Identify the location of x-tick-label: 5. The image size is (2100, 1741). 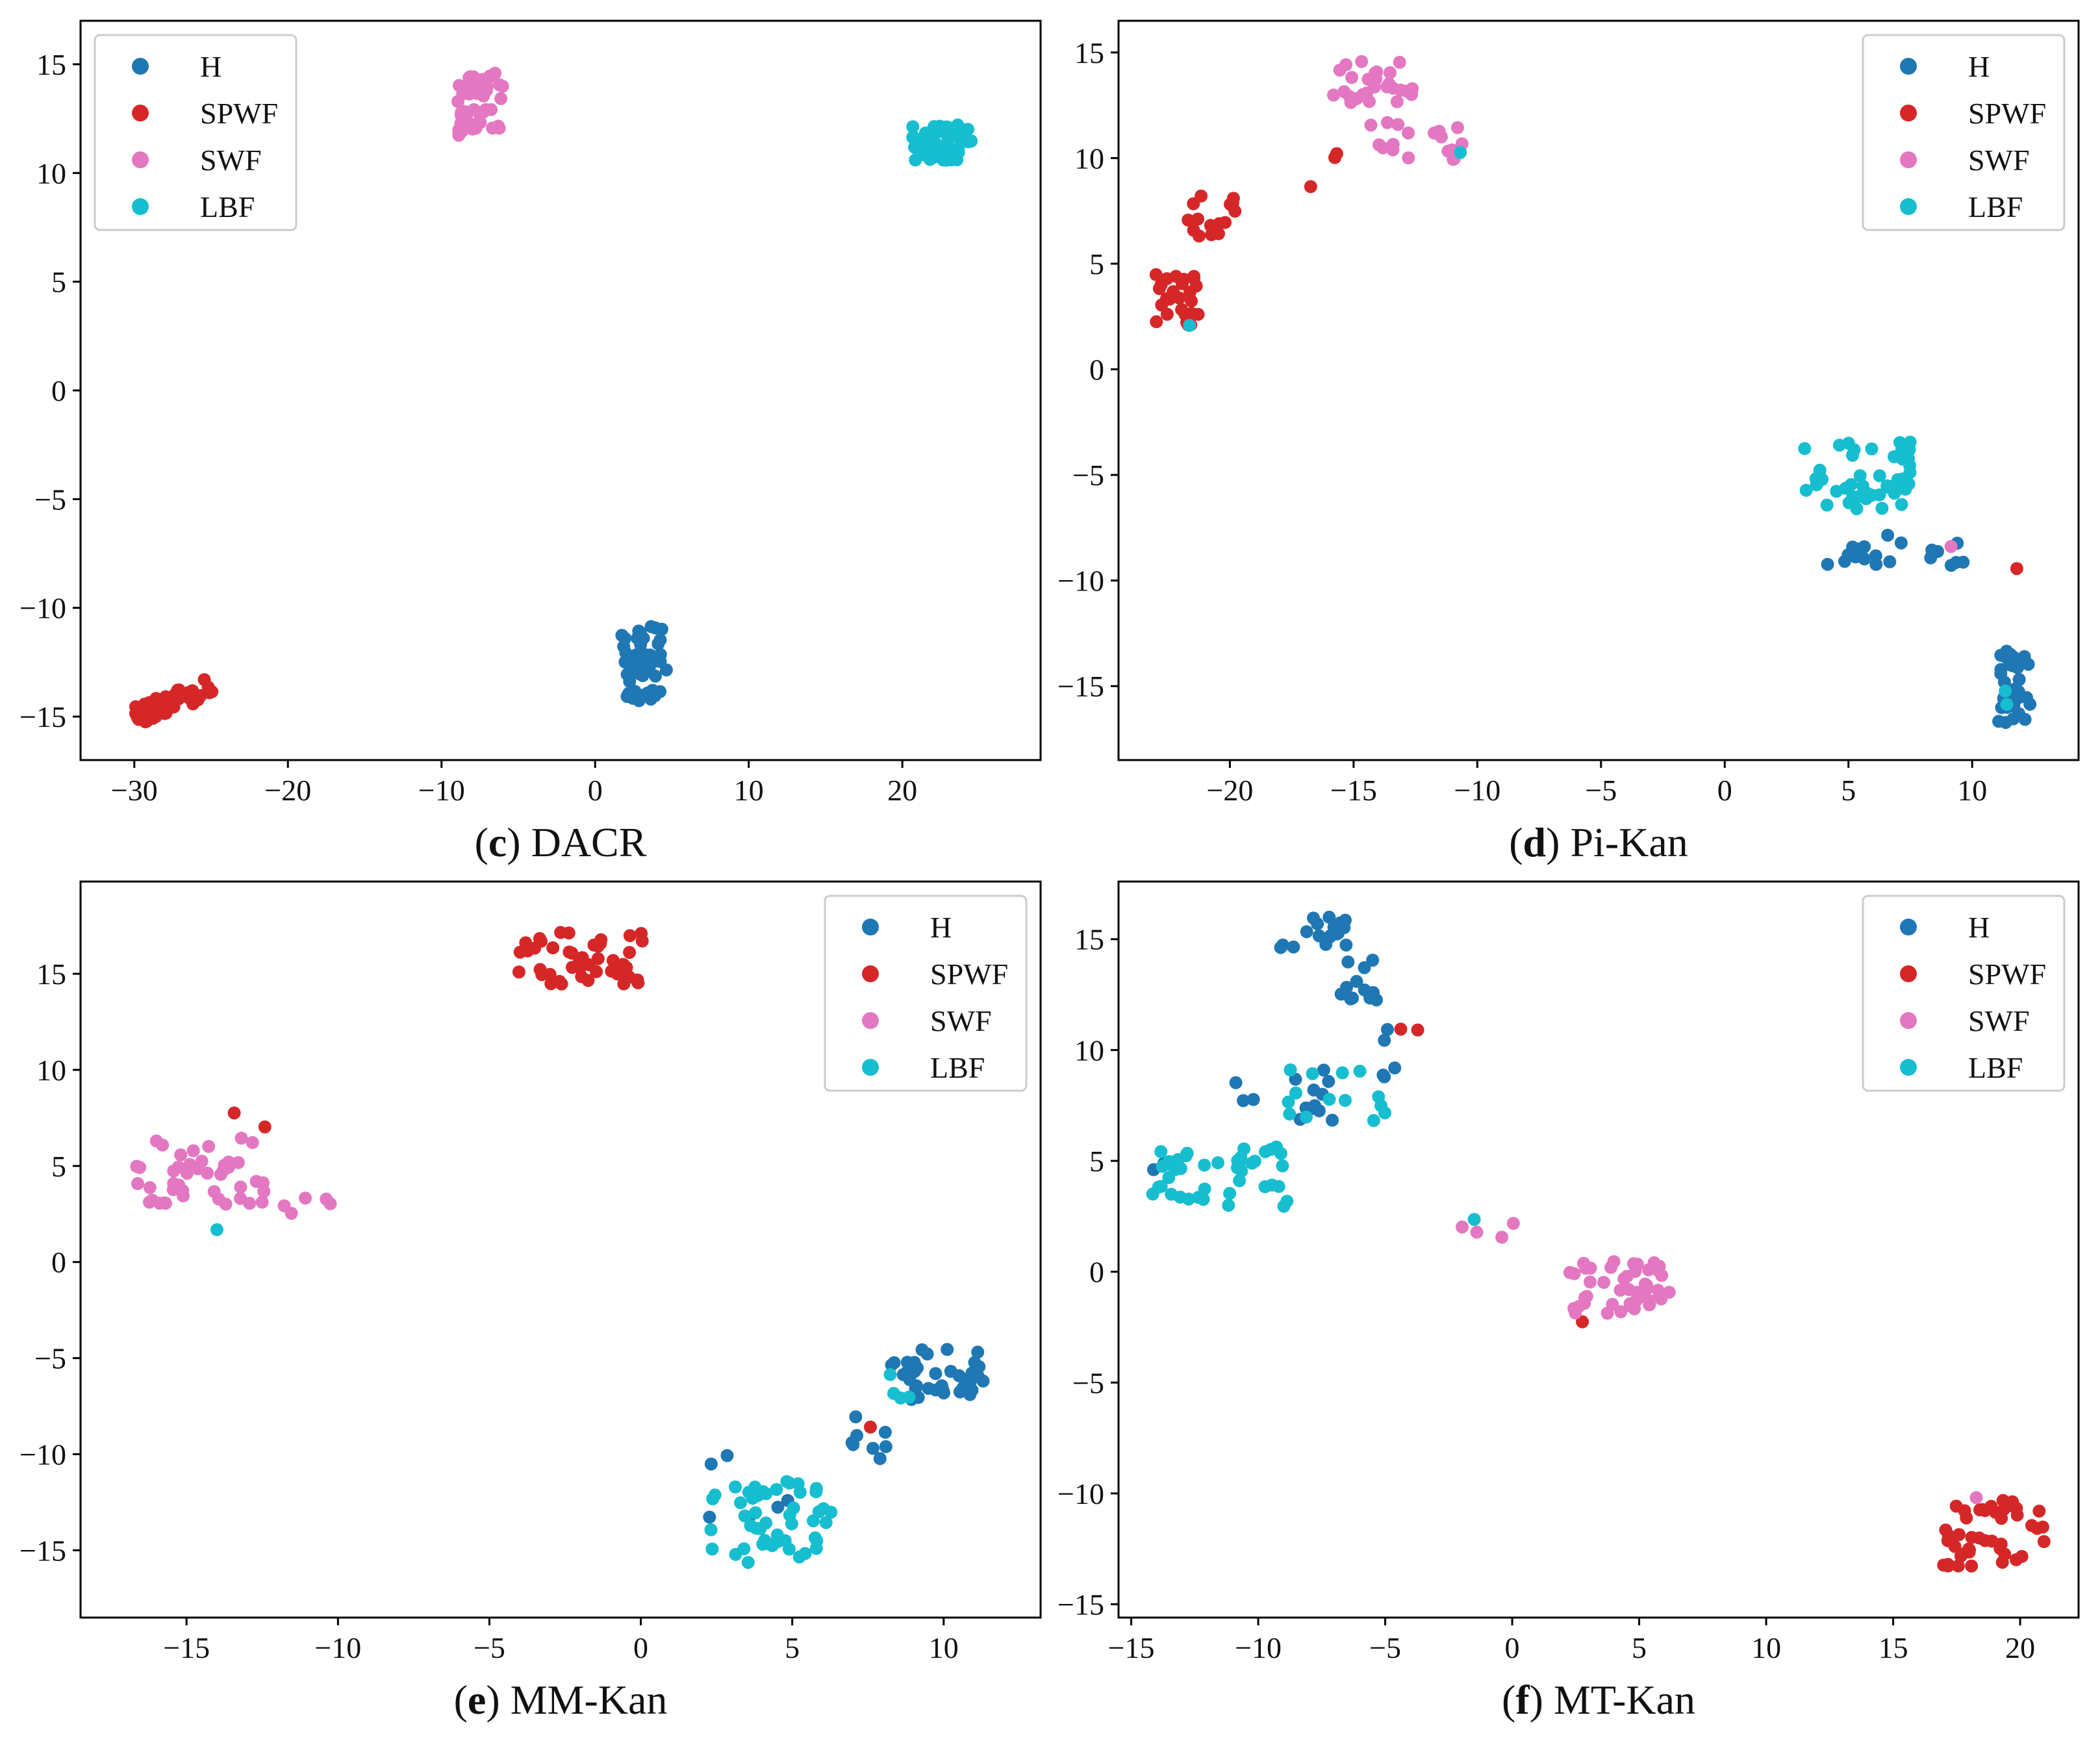
(793, 1647).